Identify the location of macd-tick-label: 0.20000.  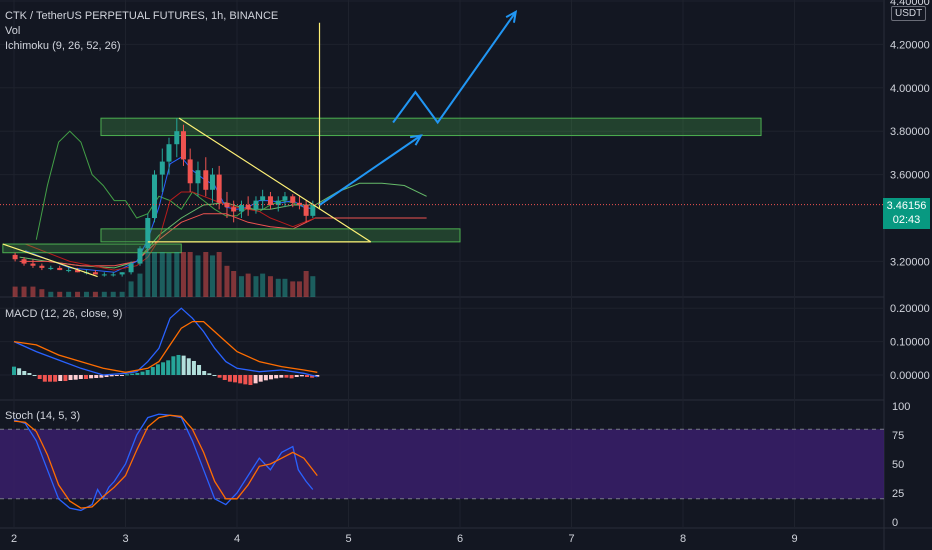
(910, 309).